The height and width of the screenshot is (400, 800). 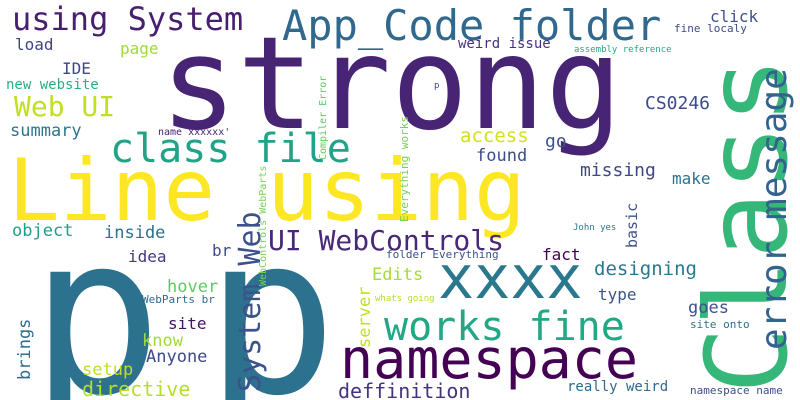 What do you see at coordinates (741, 225) in the screenshot?
I see `word-class: Class` at bounding box center [741, 225].